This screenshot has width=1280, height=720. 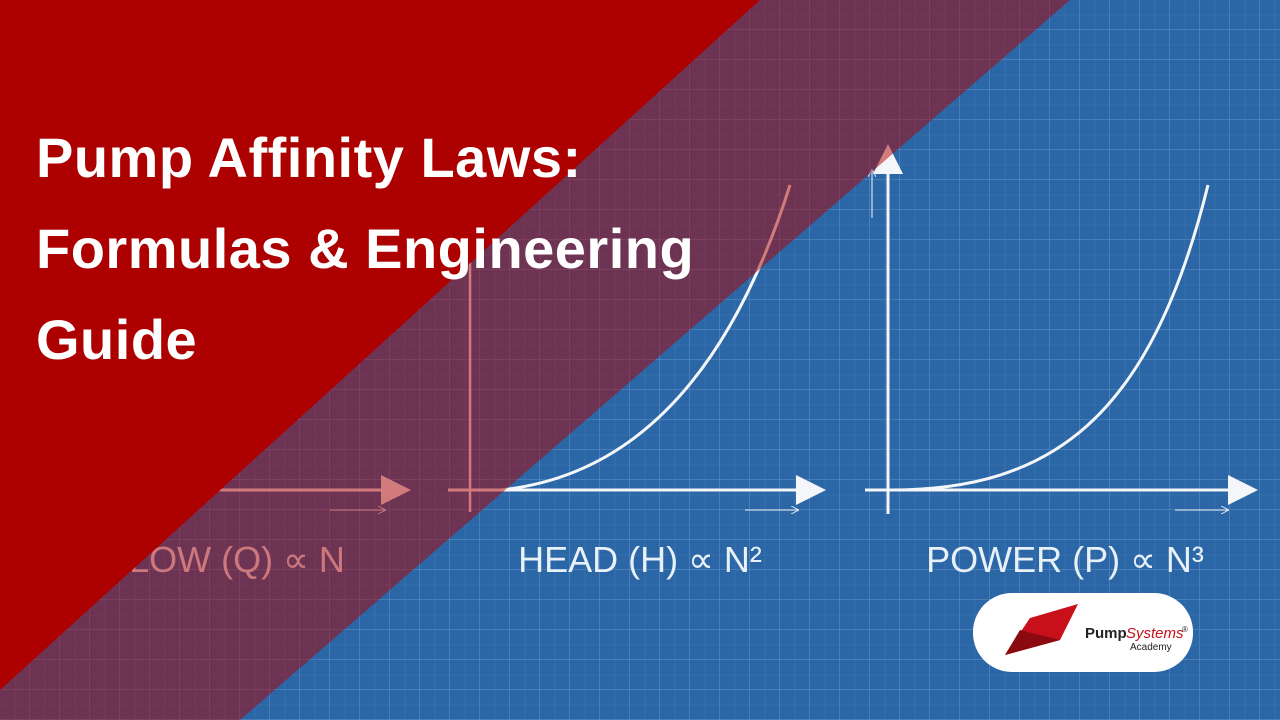 I want to click on graph-label: POWER (P) ∝ N³, so click(x=1065, y=559).